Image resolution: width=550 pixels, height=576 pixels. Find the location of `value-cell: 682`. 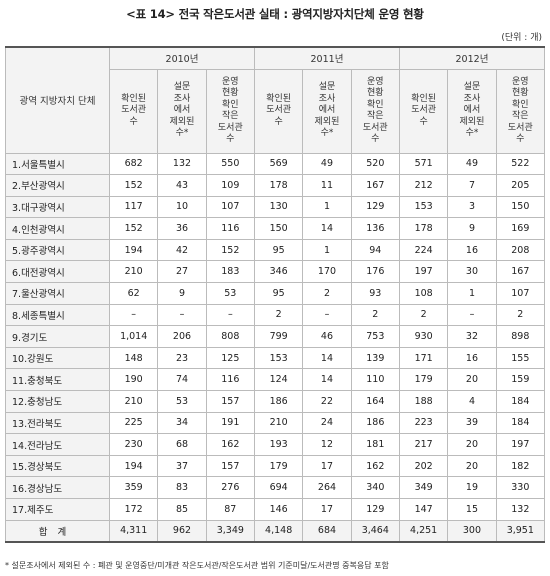

value-cell: 682 is located at coordinates (133, 164).